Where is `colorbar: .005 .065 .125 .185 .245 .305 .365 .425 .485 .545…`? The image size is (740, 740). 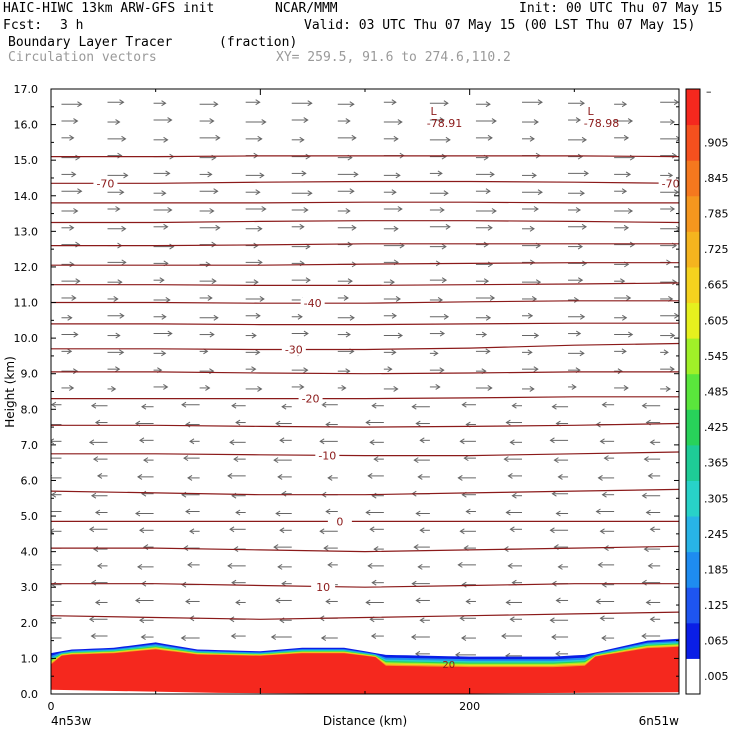 colorbar: .005 .065 .125 .185 .245 .305 .365 .425 .485 .545… is located at coordinates (707, 390).